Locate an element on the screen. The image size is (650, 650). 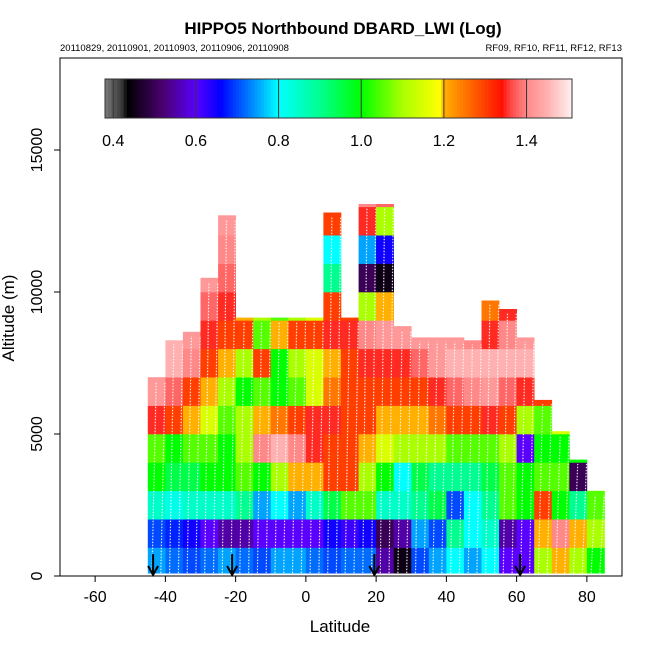
colorbar-tick-label: 0.8 is located at coordinates (278, 141).